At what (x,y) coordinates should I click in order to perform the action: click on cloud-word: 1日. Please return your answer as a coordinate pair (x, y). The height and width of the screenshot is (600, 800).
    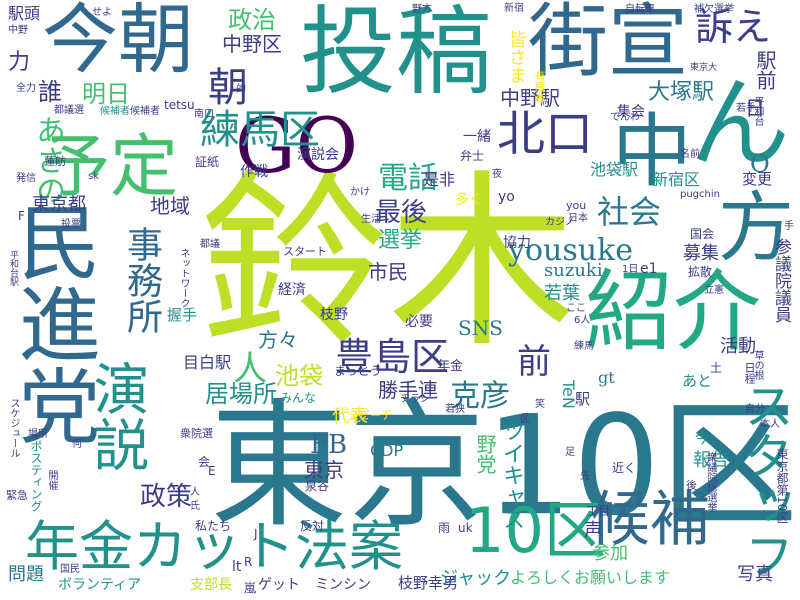
    Looking at the image, I should click on (630, 269).